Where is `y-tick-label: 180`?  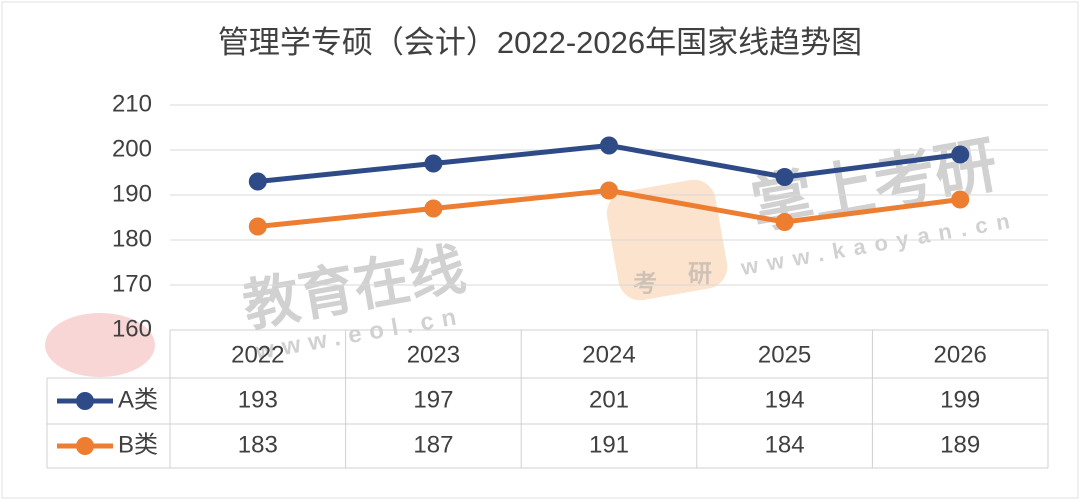
y-tick-label: 180 is located at coordinates (132, 238).